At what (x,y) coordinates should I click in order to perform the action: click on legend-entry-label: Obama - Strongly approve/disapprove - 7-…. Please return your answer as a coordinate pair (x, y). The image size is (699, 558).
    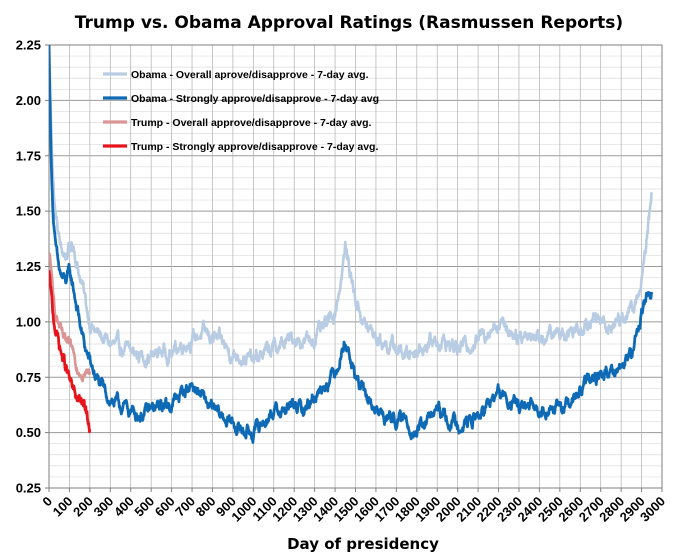
    Looking at the image, I should click on (255, 99).